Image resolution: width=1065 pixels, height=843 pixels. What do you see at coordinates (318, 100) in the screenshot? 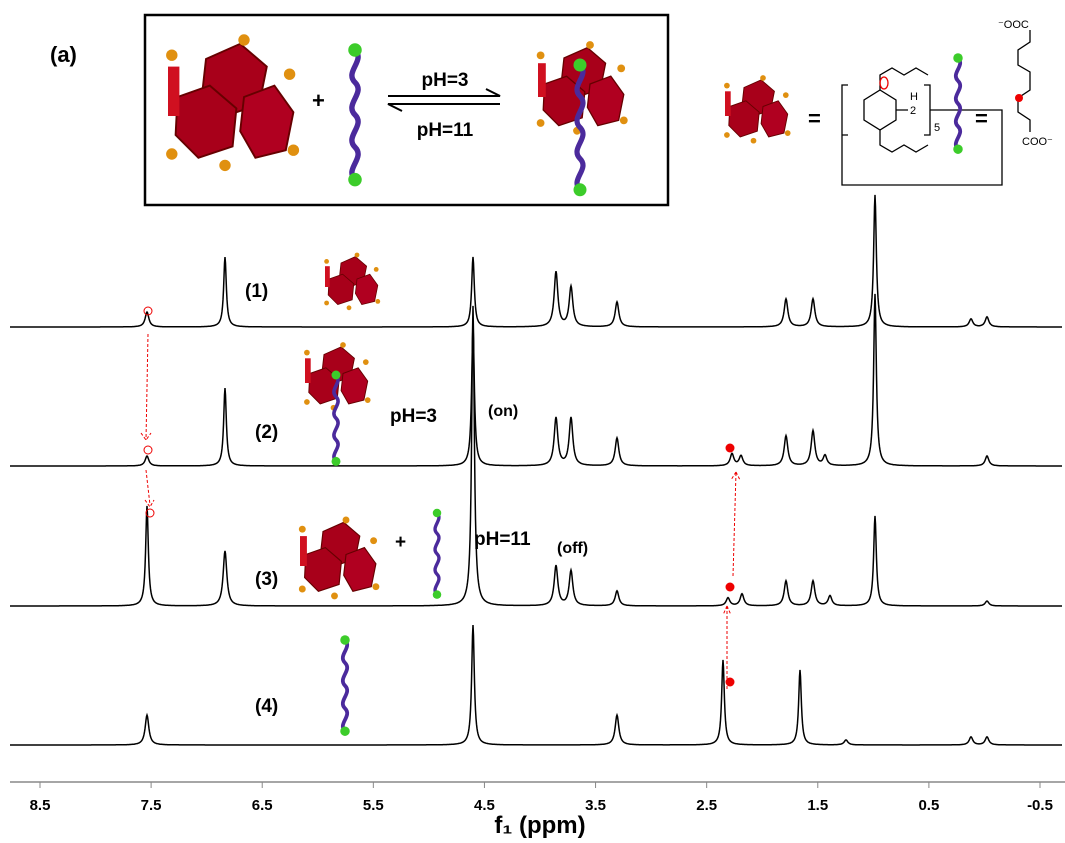
I see `plus: +` at bounding box center [318, 100].